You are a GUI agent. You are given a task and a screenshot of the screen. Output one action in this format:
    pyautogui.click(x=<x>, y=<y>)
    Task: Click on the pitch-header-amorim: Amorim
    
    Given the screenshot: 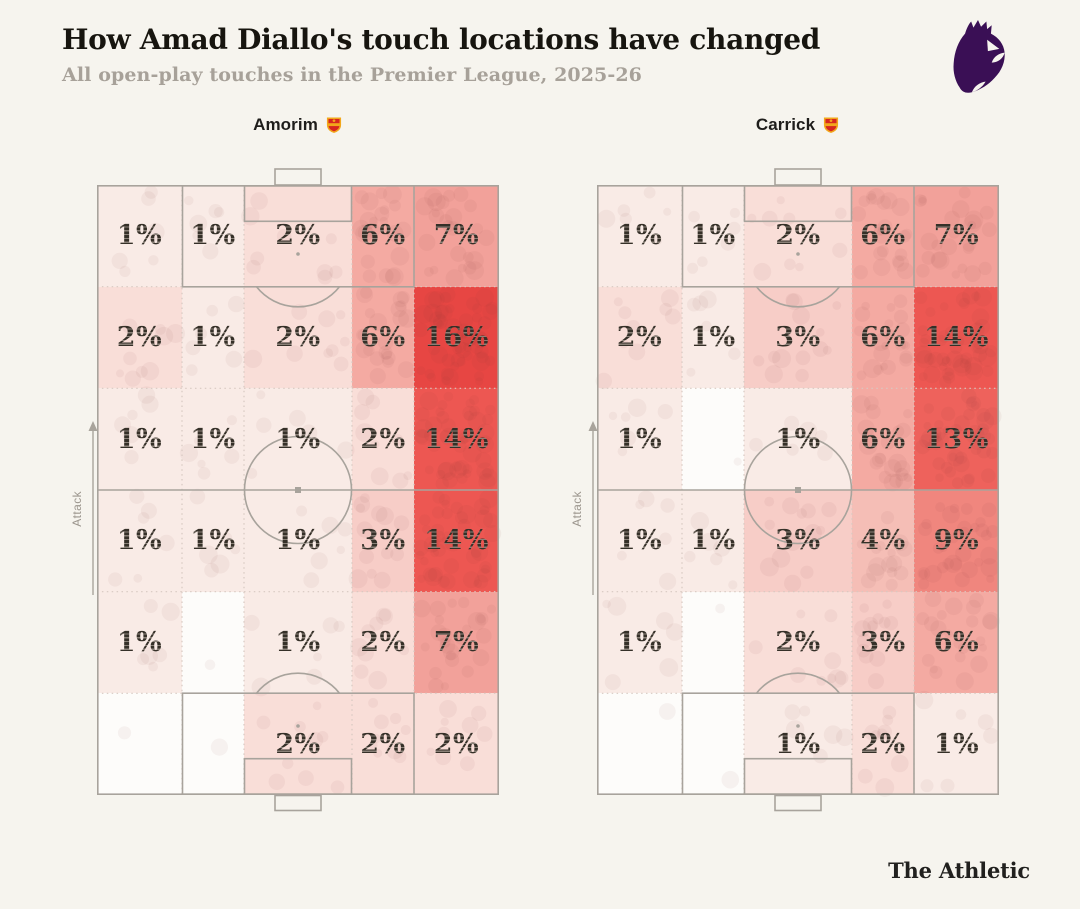 What is the action you would take?
    pyautogui.click(x=298, y=125)
    